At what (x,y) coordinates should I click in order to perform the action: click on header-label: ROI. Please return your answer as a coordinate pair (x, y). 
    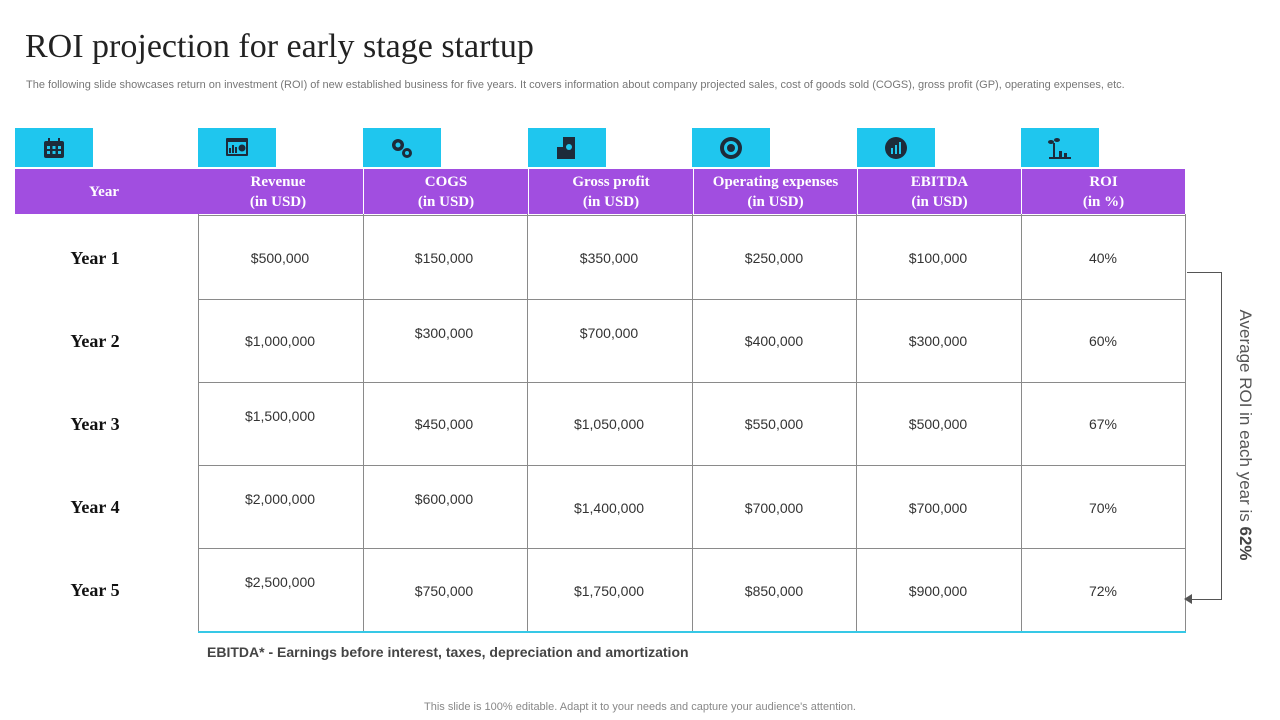
    Looking at the image, I should click on (1103, 181).